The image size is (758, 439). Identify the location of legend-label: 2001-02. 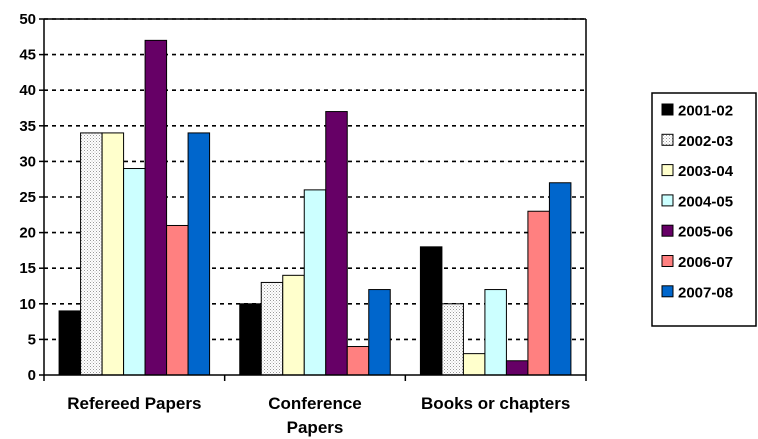
(705, 111).